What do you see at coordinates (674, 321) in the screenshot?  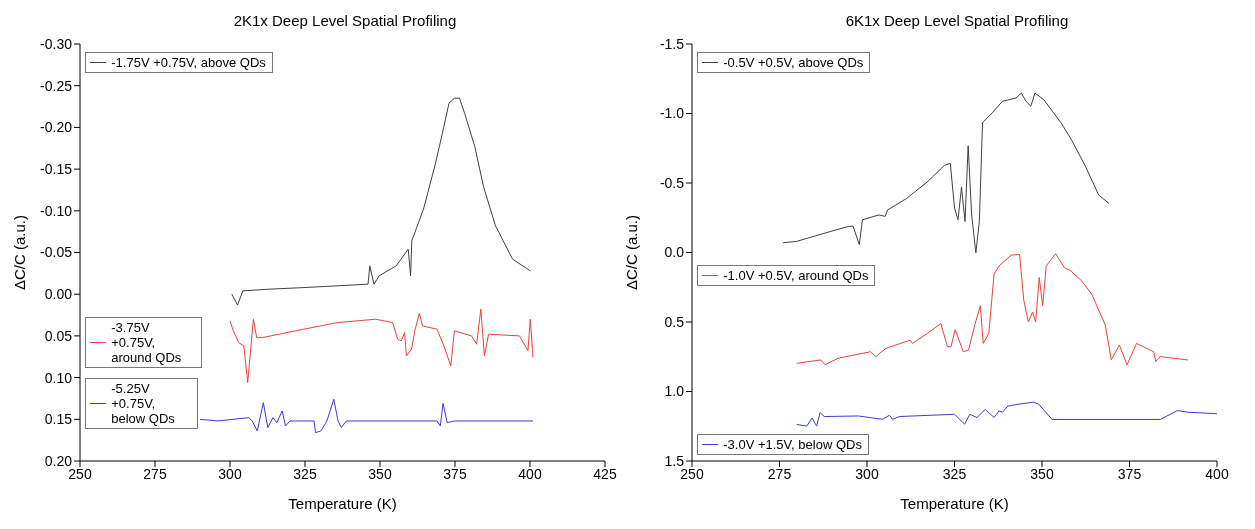 I see `y-tick-label: 0.5` at bounding box center [674, 321].